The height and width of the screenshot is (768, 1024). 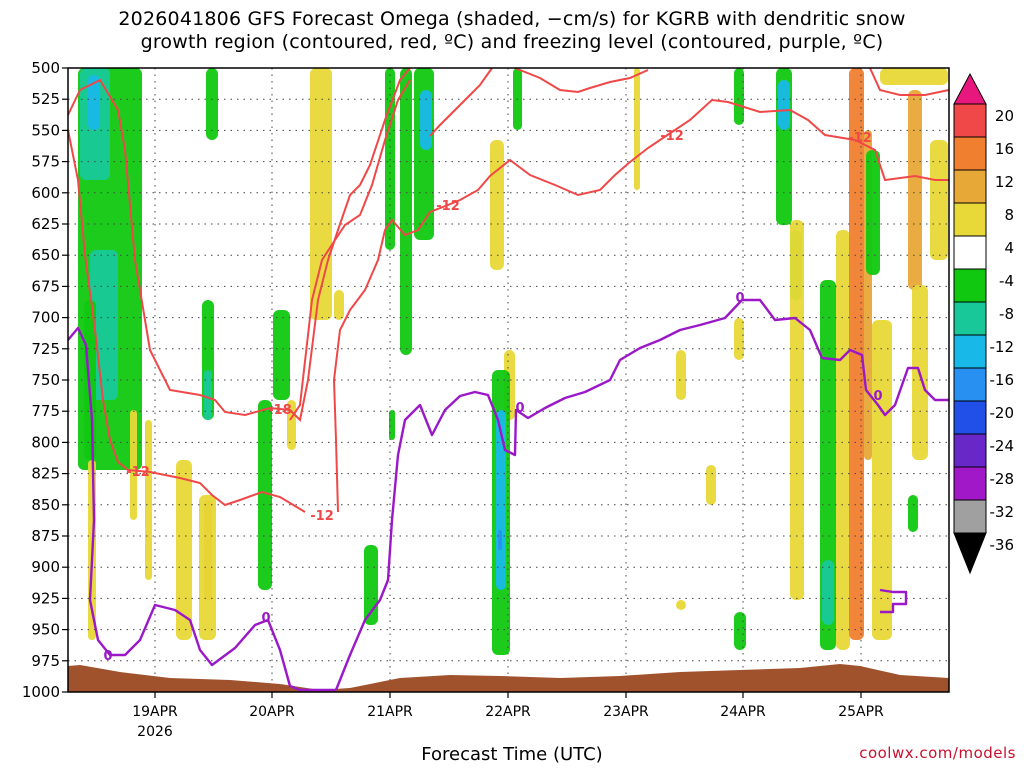 I want to click on y-tick-label-0: 500, so click(x=45, y=68).